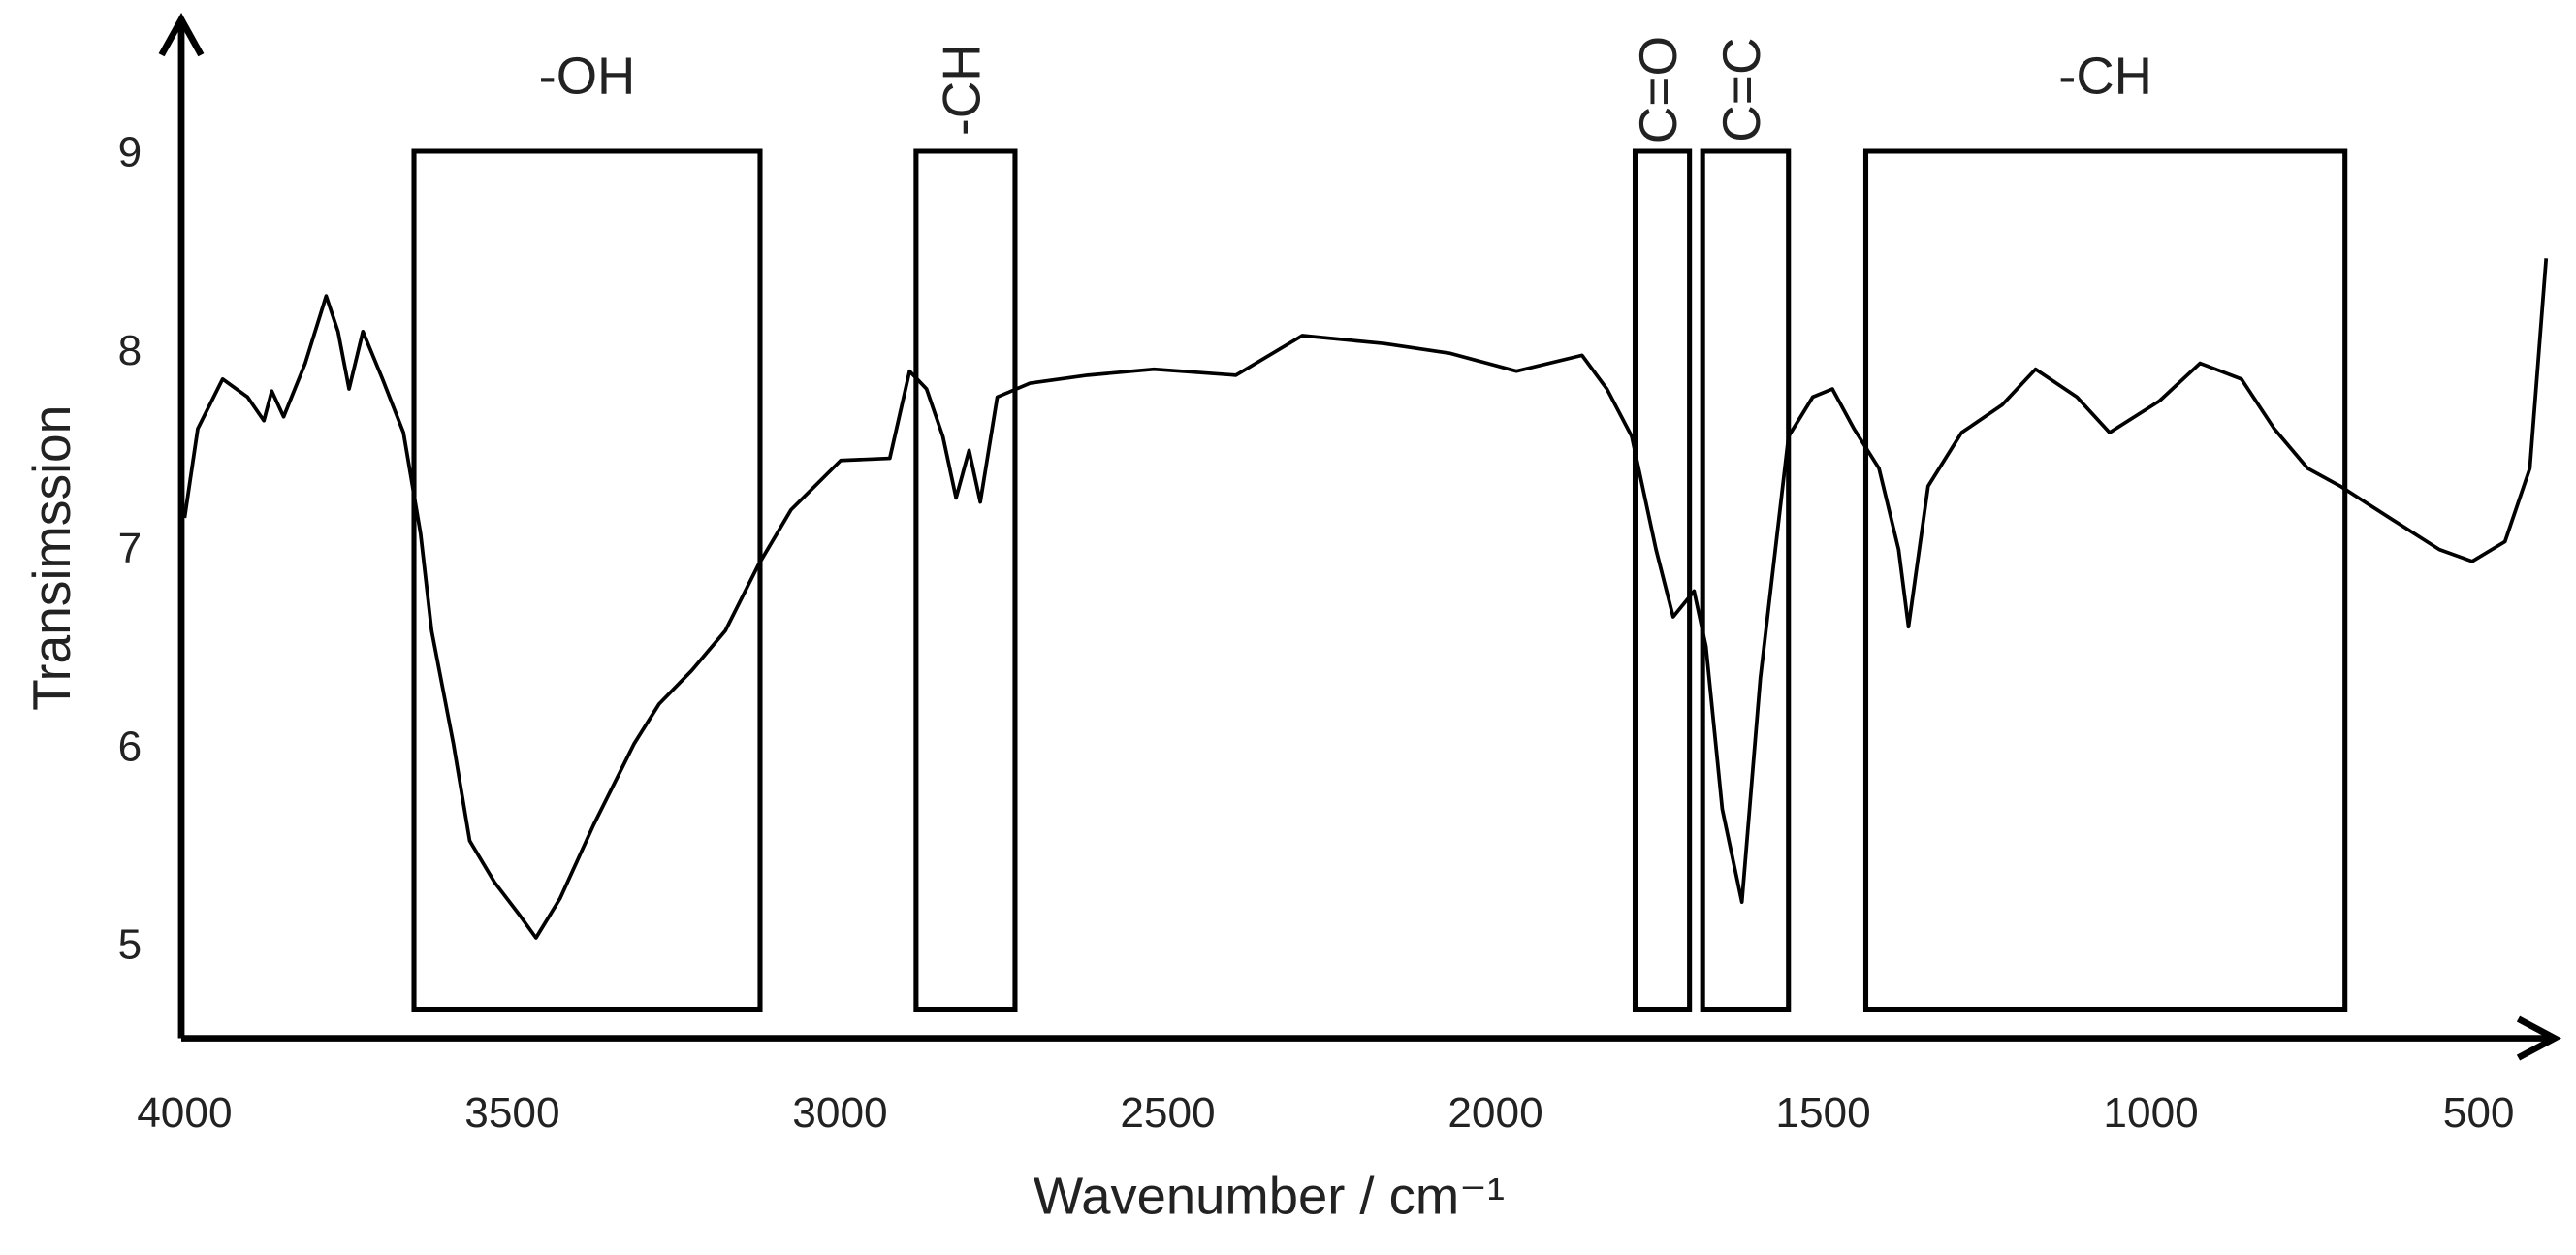  What do you see at coordinates (587, 76) in the screenshot?
I see `annotation-label: -OH` at bounding box center [587, 76].